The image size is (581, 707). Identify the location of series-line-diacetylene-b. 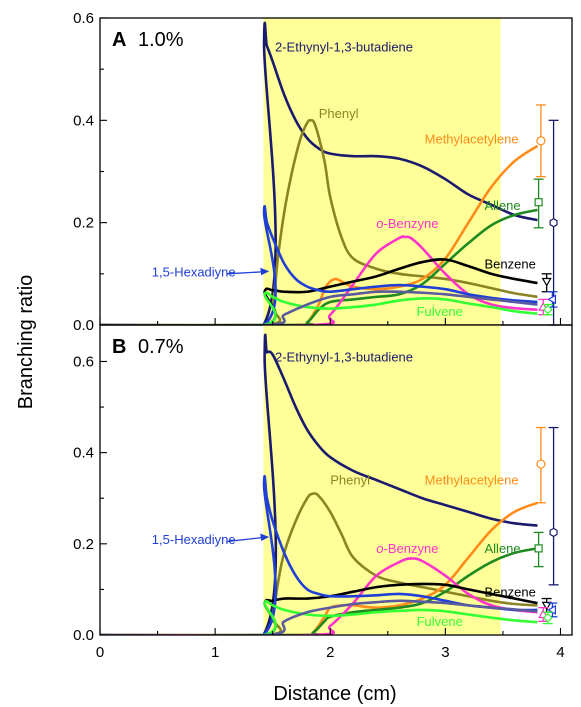
(319, 617).